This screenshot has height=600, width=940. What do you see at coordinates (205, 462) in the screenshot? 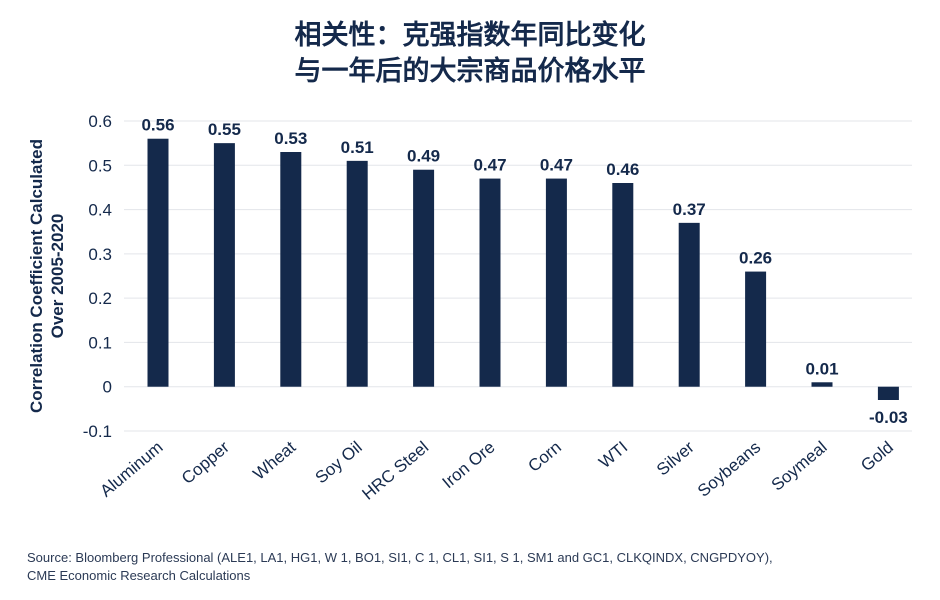
I see `x-tick-label: Copper` at bounding box center [205, 462].